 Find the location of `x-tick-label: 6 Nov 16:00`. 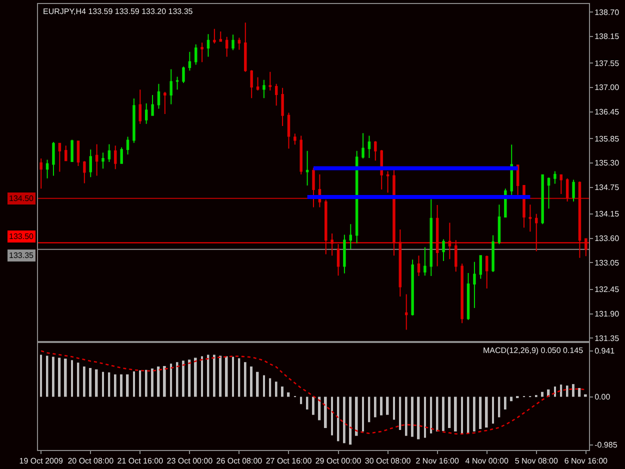

x-tick-label: 6 Nov 16:00 is located at coordinates (586, 461).